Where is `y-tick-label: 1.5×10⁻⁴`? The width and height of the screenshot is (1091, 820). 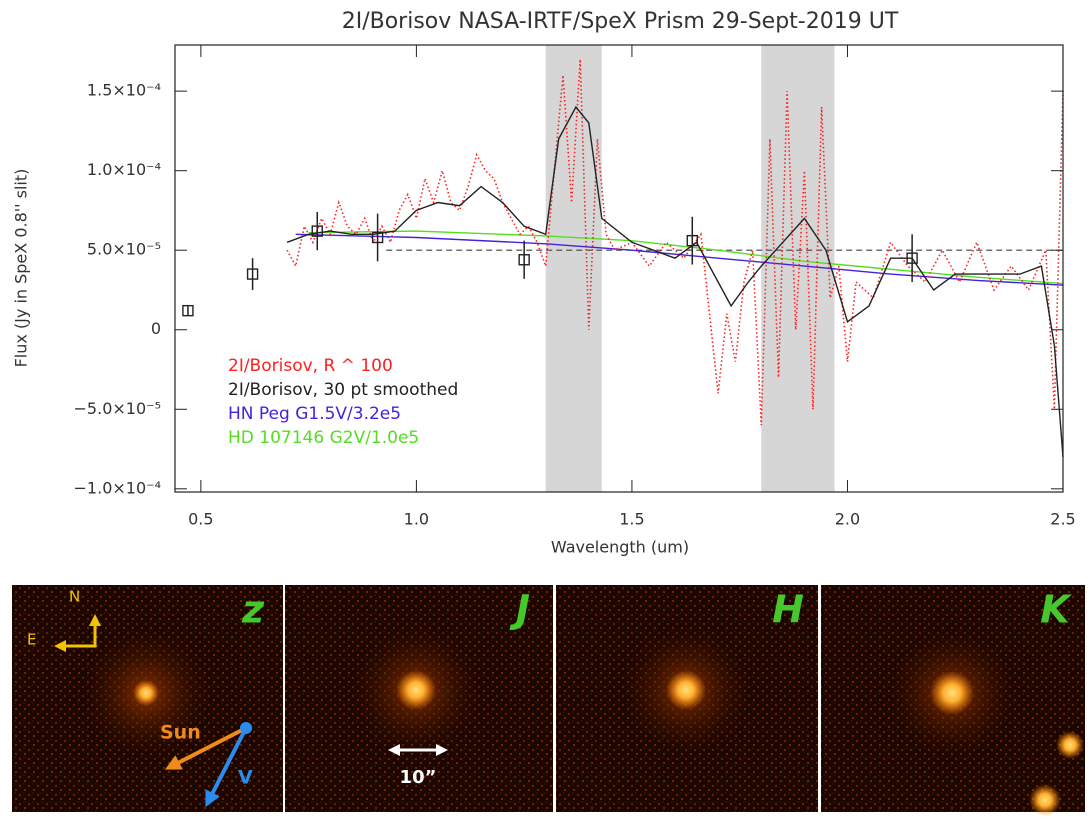 y-tick-label: 1.5×10⁻⁴ is located at coordinates (124, 90).